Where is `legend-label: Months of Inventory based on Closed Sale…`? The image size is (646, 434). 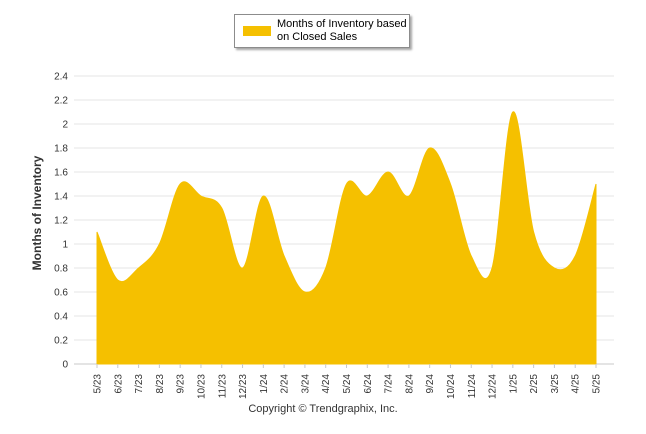
legend-label: Months of Inventory based on Closed Sale… is located at coordinates (342, 30).